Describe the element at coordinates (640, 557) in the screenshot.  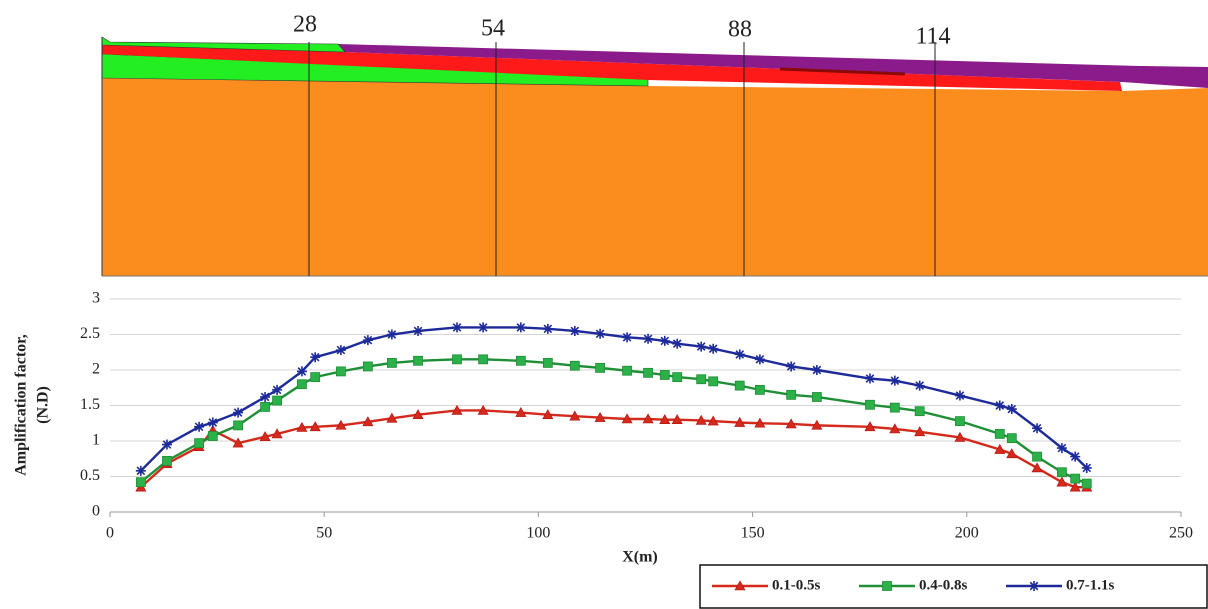
I see `x-axis-title: X(m)` at that location.